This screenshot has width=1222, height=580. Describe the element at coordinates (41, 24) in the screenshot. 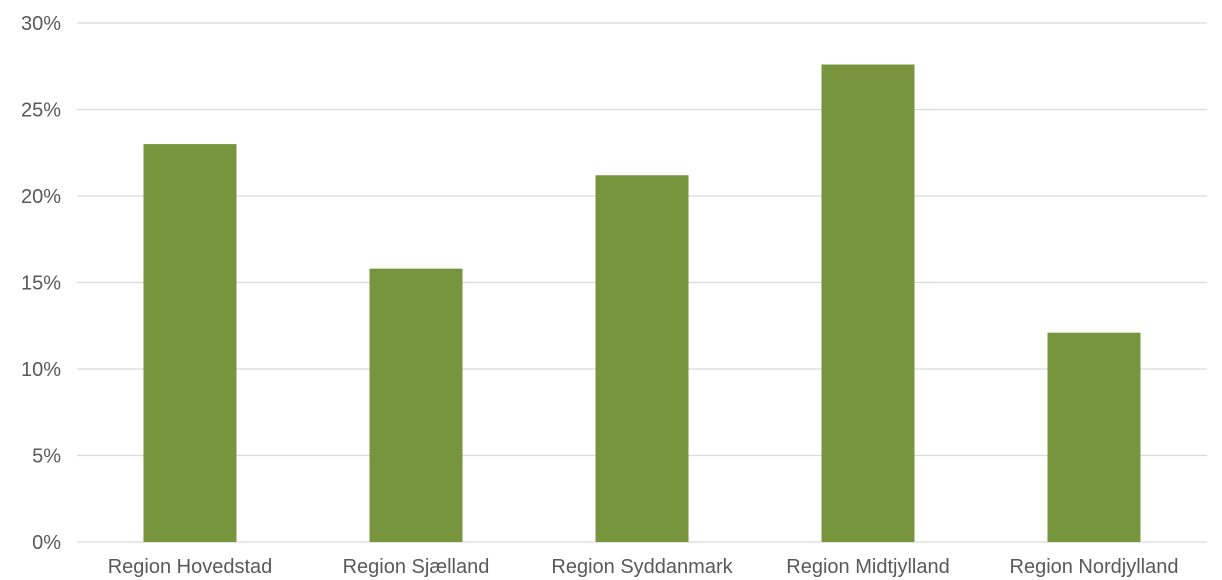

I see `y-tick-label: 30%` at that location.